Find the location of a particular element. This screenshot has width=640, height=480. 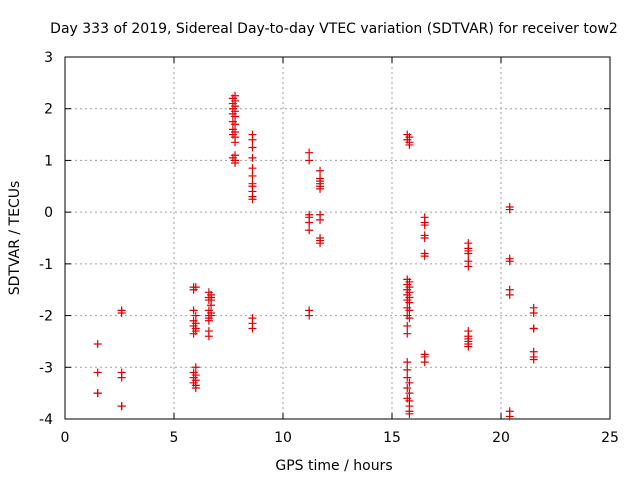

y-tick-label: -4 is located at coordinates (46, 420).